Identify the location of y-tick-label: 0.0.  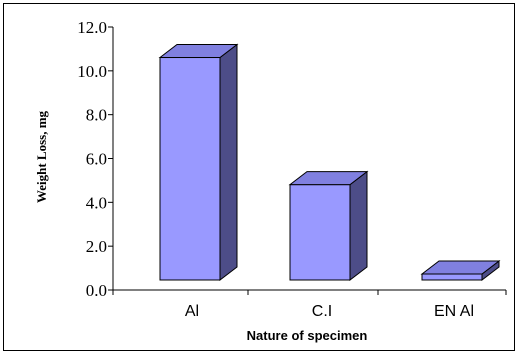
(96, 290).